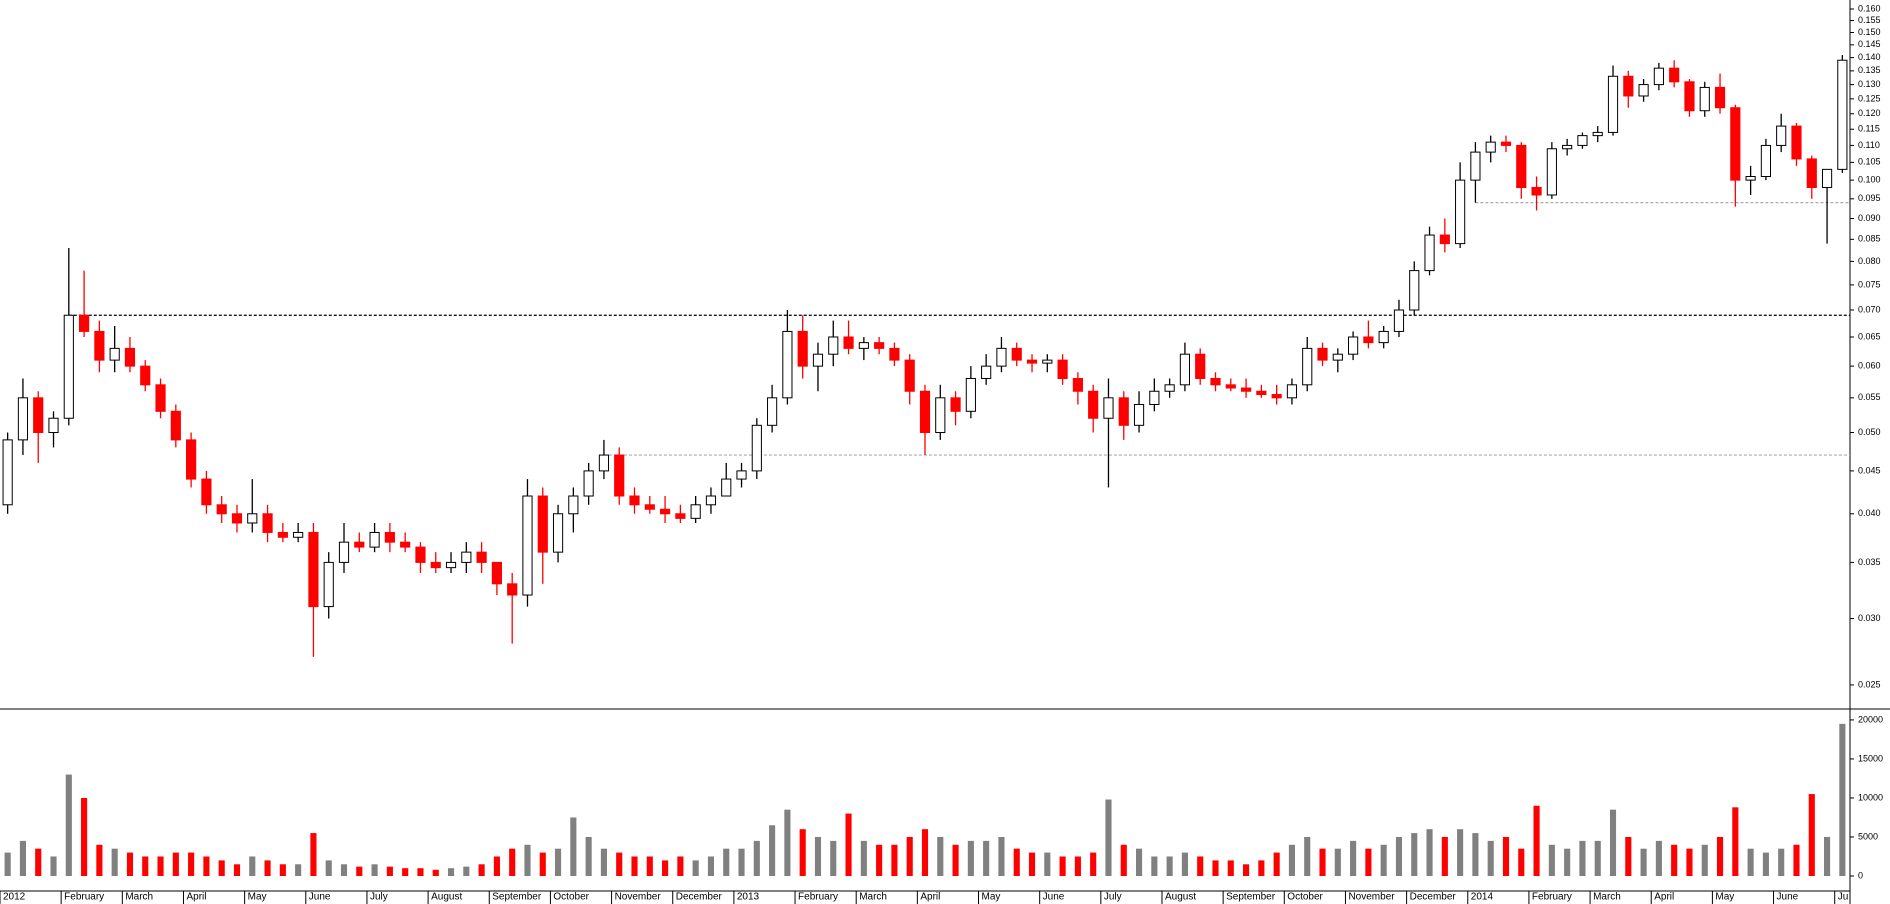 This screenshot has height=904, width=1890. I want to click on x-tick-label: March, so click(873, 897).